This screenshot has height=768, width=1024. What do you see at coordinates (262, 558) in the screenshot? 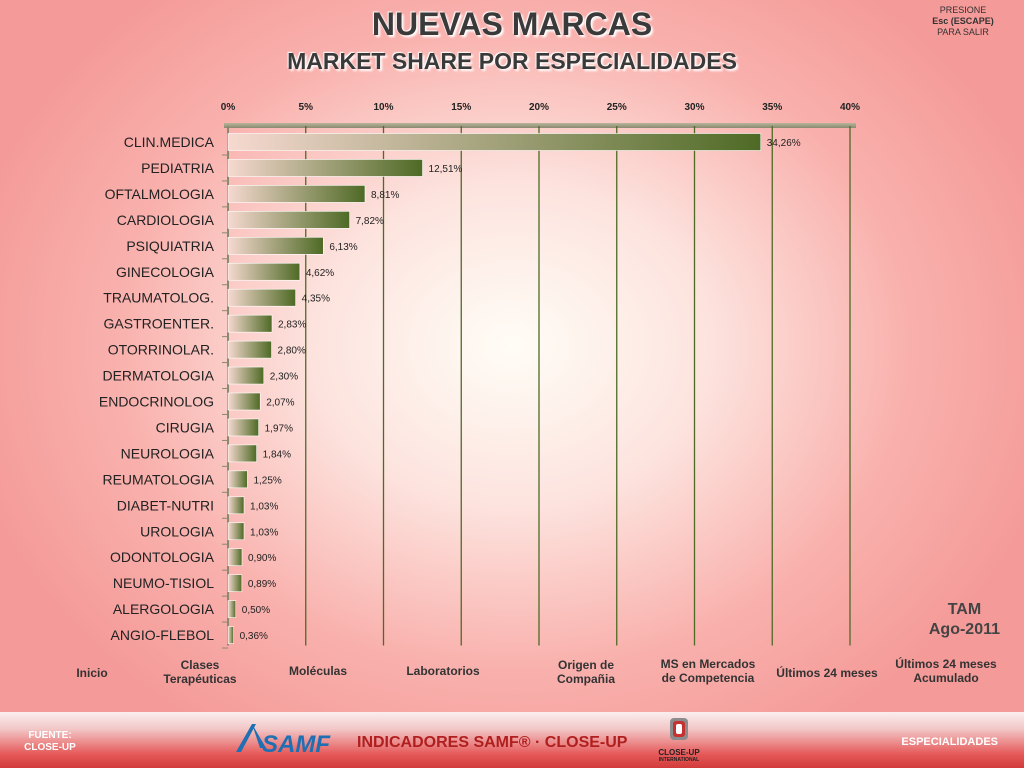
I see `data-label: 0,90%` at bounding box center [262, 558].